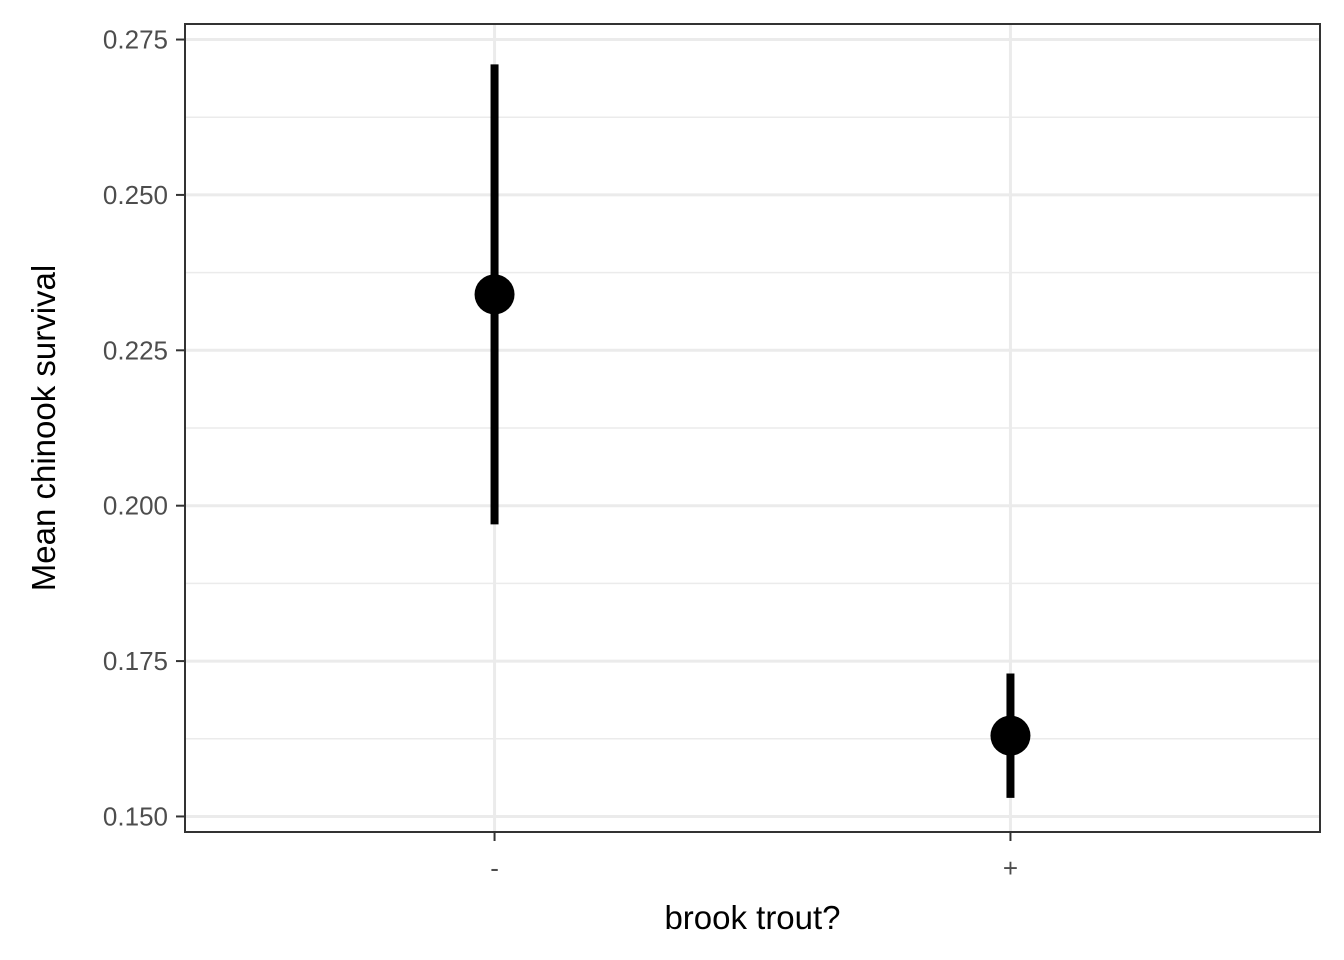 This screenshot has height=960, width=1344. What do you see at coordinates (43, 428) in the screenshot?
I see `y-axis-title: Mean chinook survival` at bounding box center [43, 428].